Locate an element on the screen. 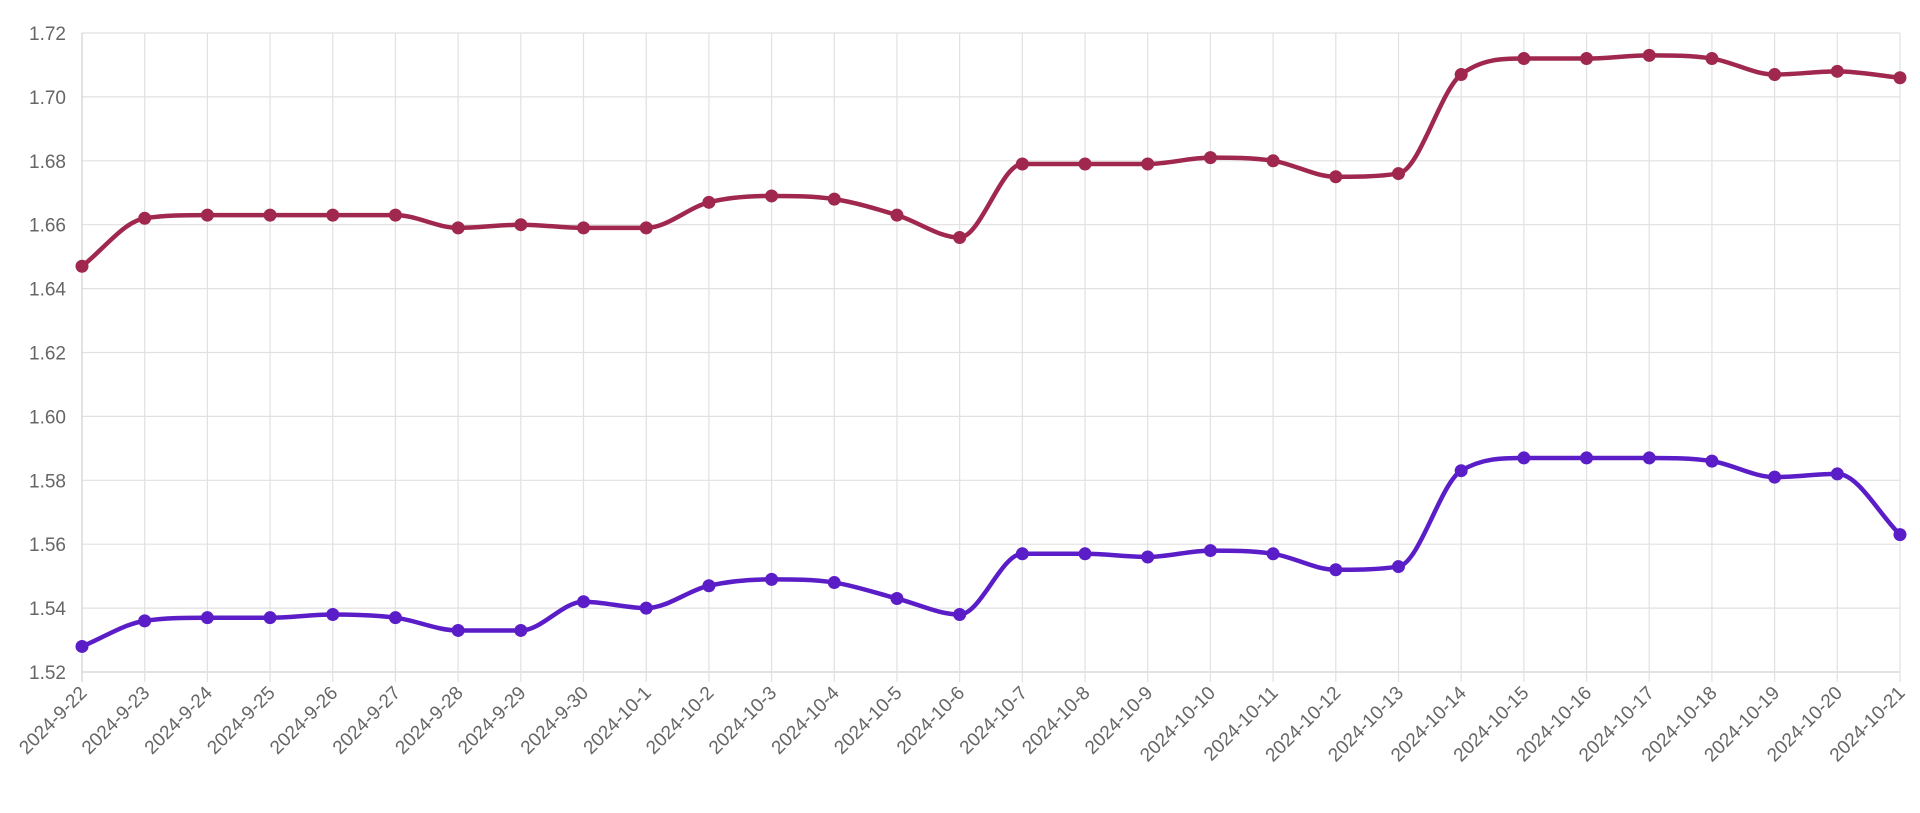  y-tick-label: 1.72 is located at coordinates (47, 34).